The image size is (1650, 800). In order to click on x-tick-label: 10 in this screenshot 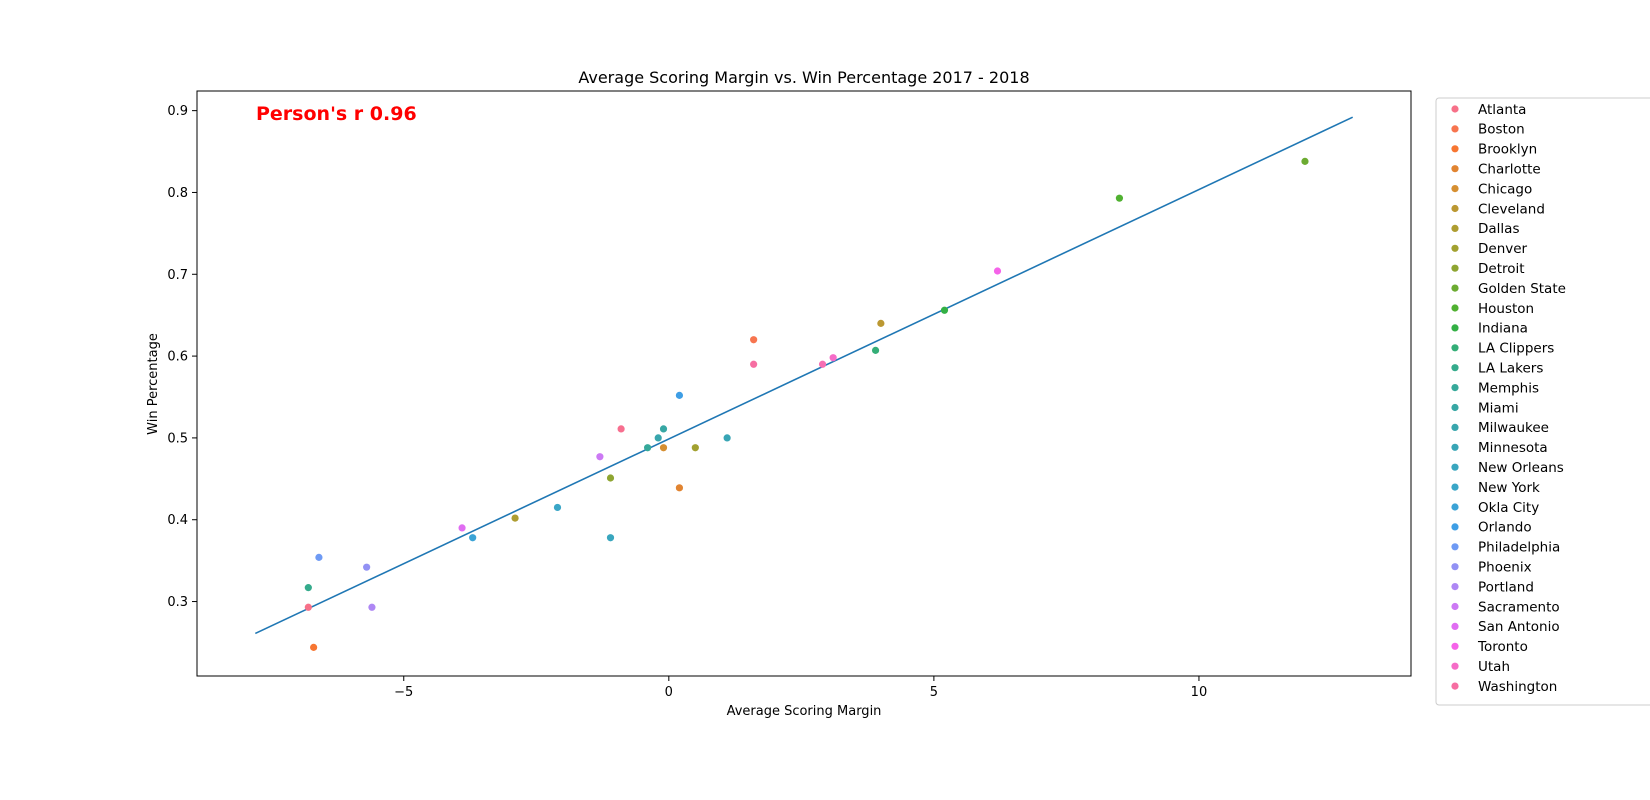, I will do `click(1199, 692)`.